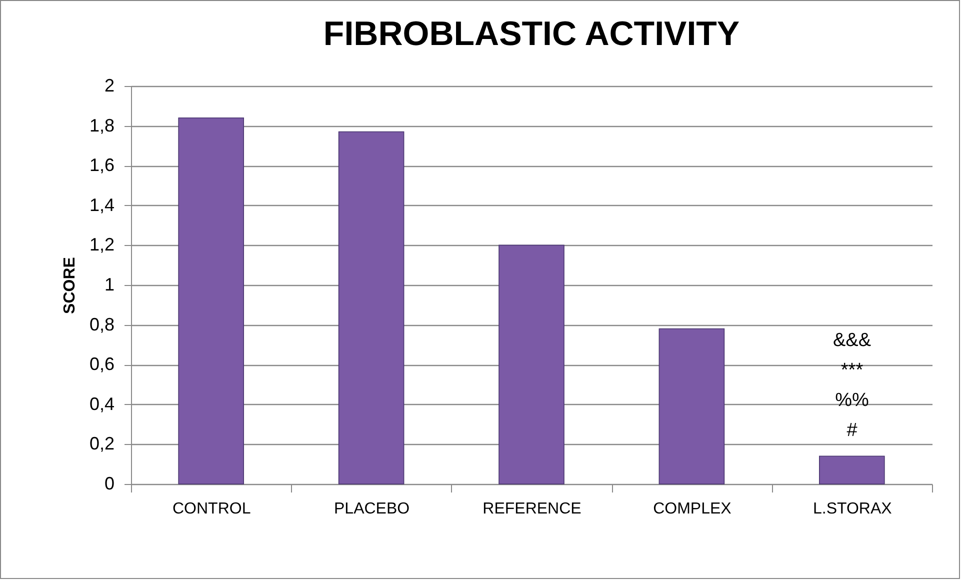 The width and height of the screenshot is (962, 581). I want to click on y-axis-title: SCORE, so click(69, 285).